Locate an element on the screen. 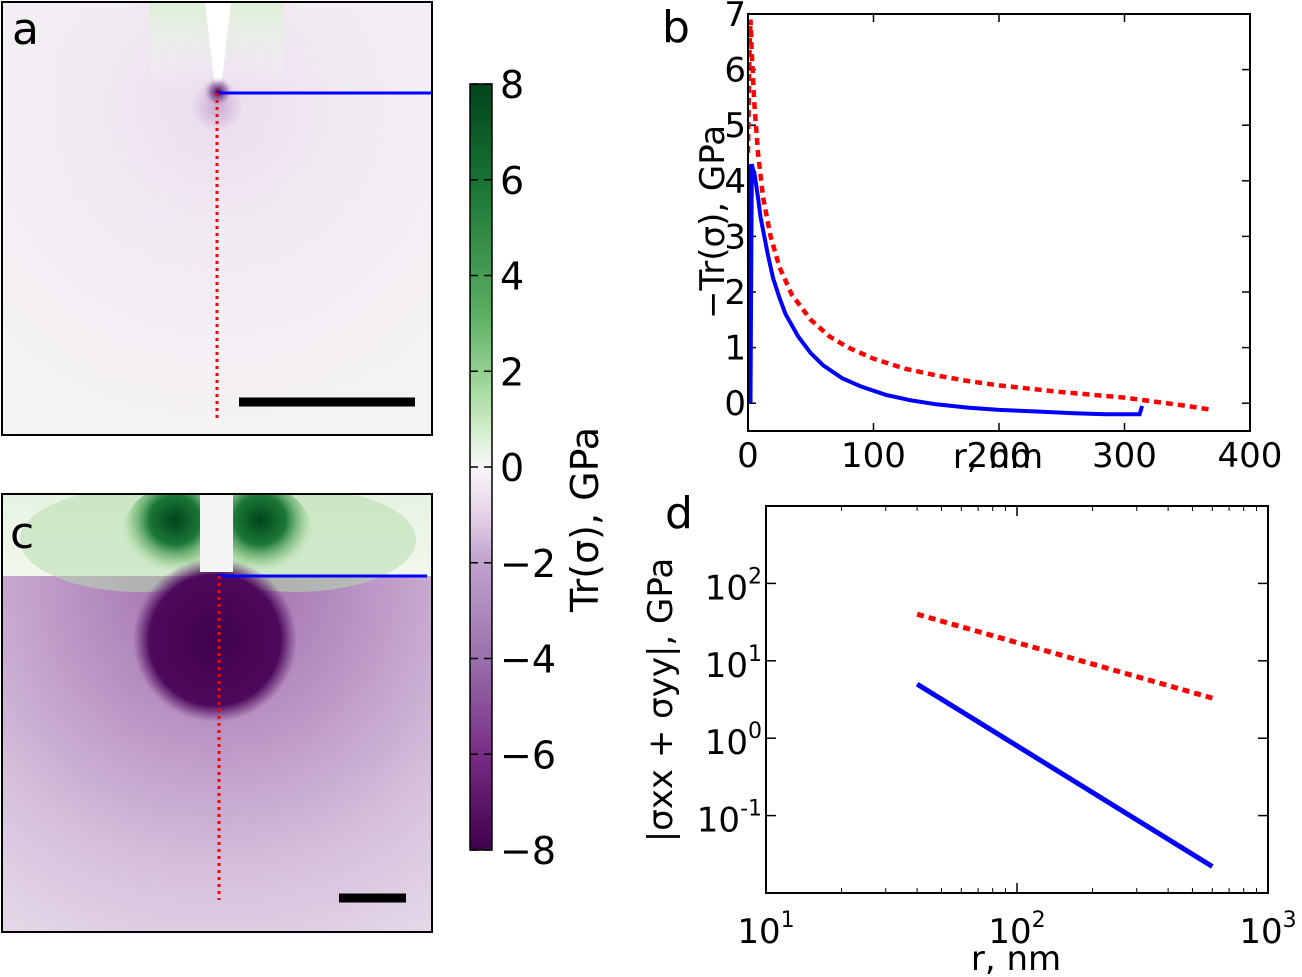 The image size is (1302, 977). panel-b-ytick-label: 1 is located at coordinates (735, 349).